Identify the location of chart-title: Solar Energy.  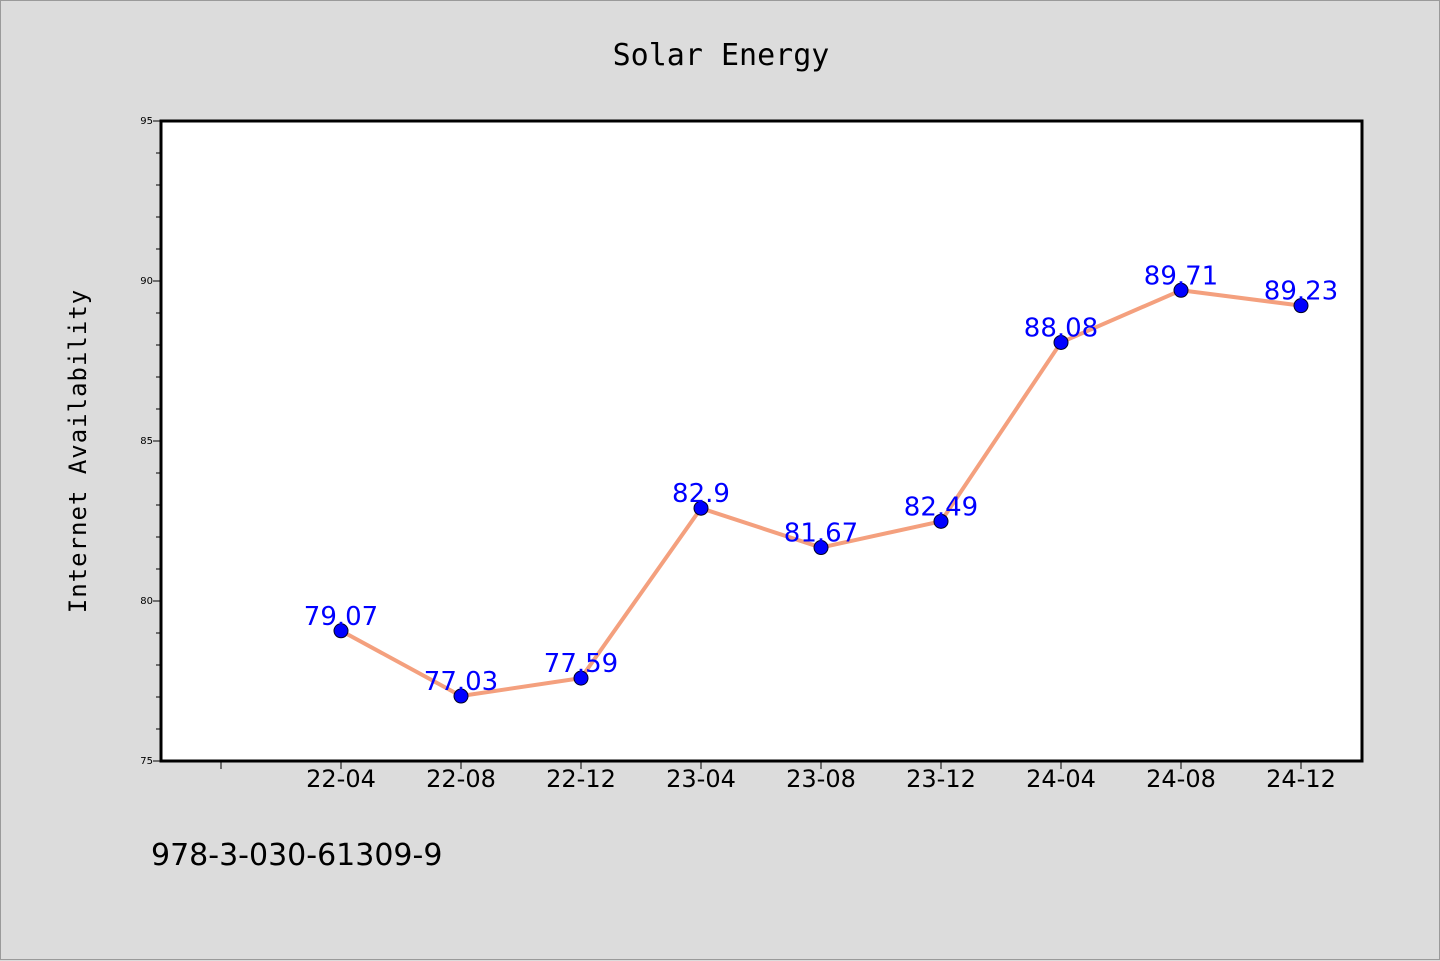
(721, 55).